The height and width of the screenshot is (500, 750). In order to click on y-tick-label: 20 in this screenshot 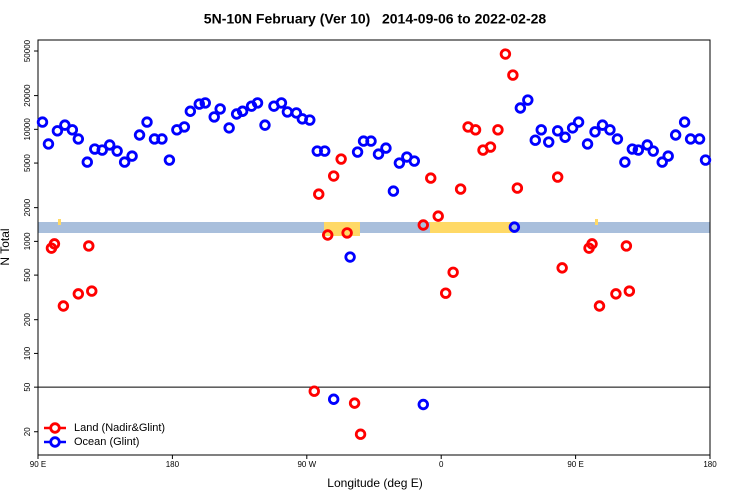, I will do `click(27, 431)`.